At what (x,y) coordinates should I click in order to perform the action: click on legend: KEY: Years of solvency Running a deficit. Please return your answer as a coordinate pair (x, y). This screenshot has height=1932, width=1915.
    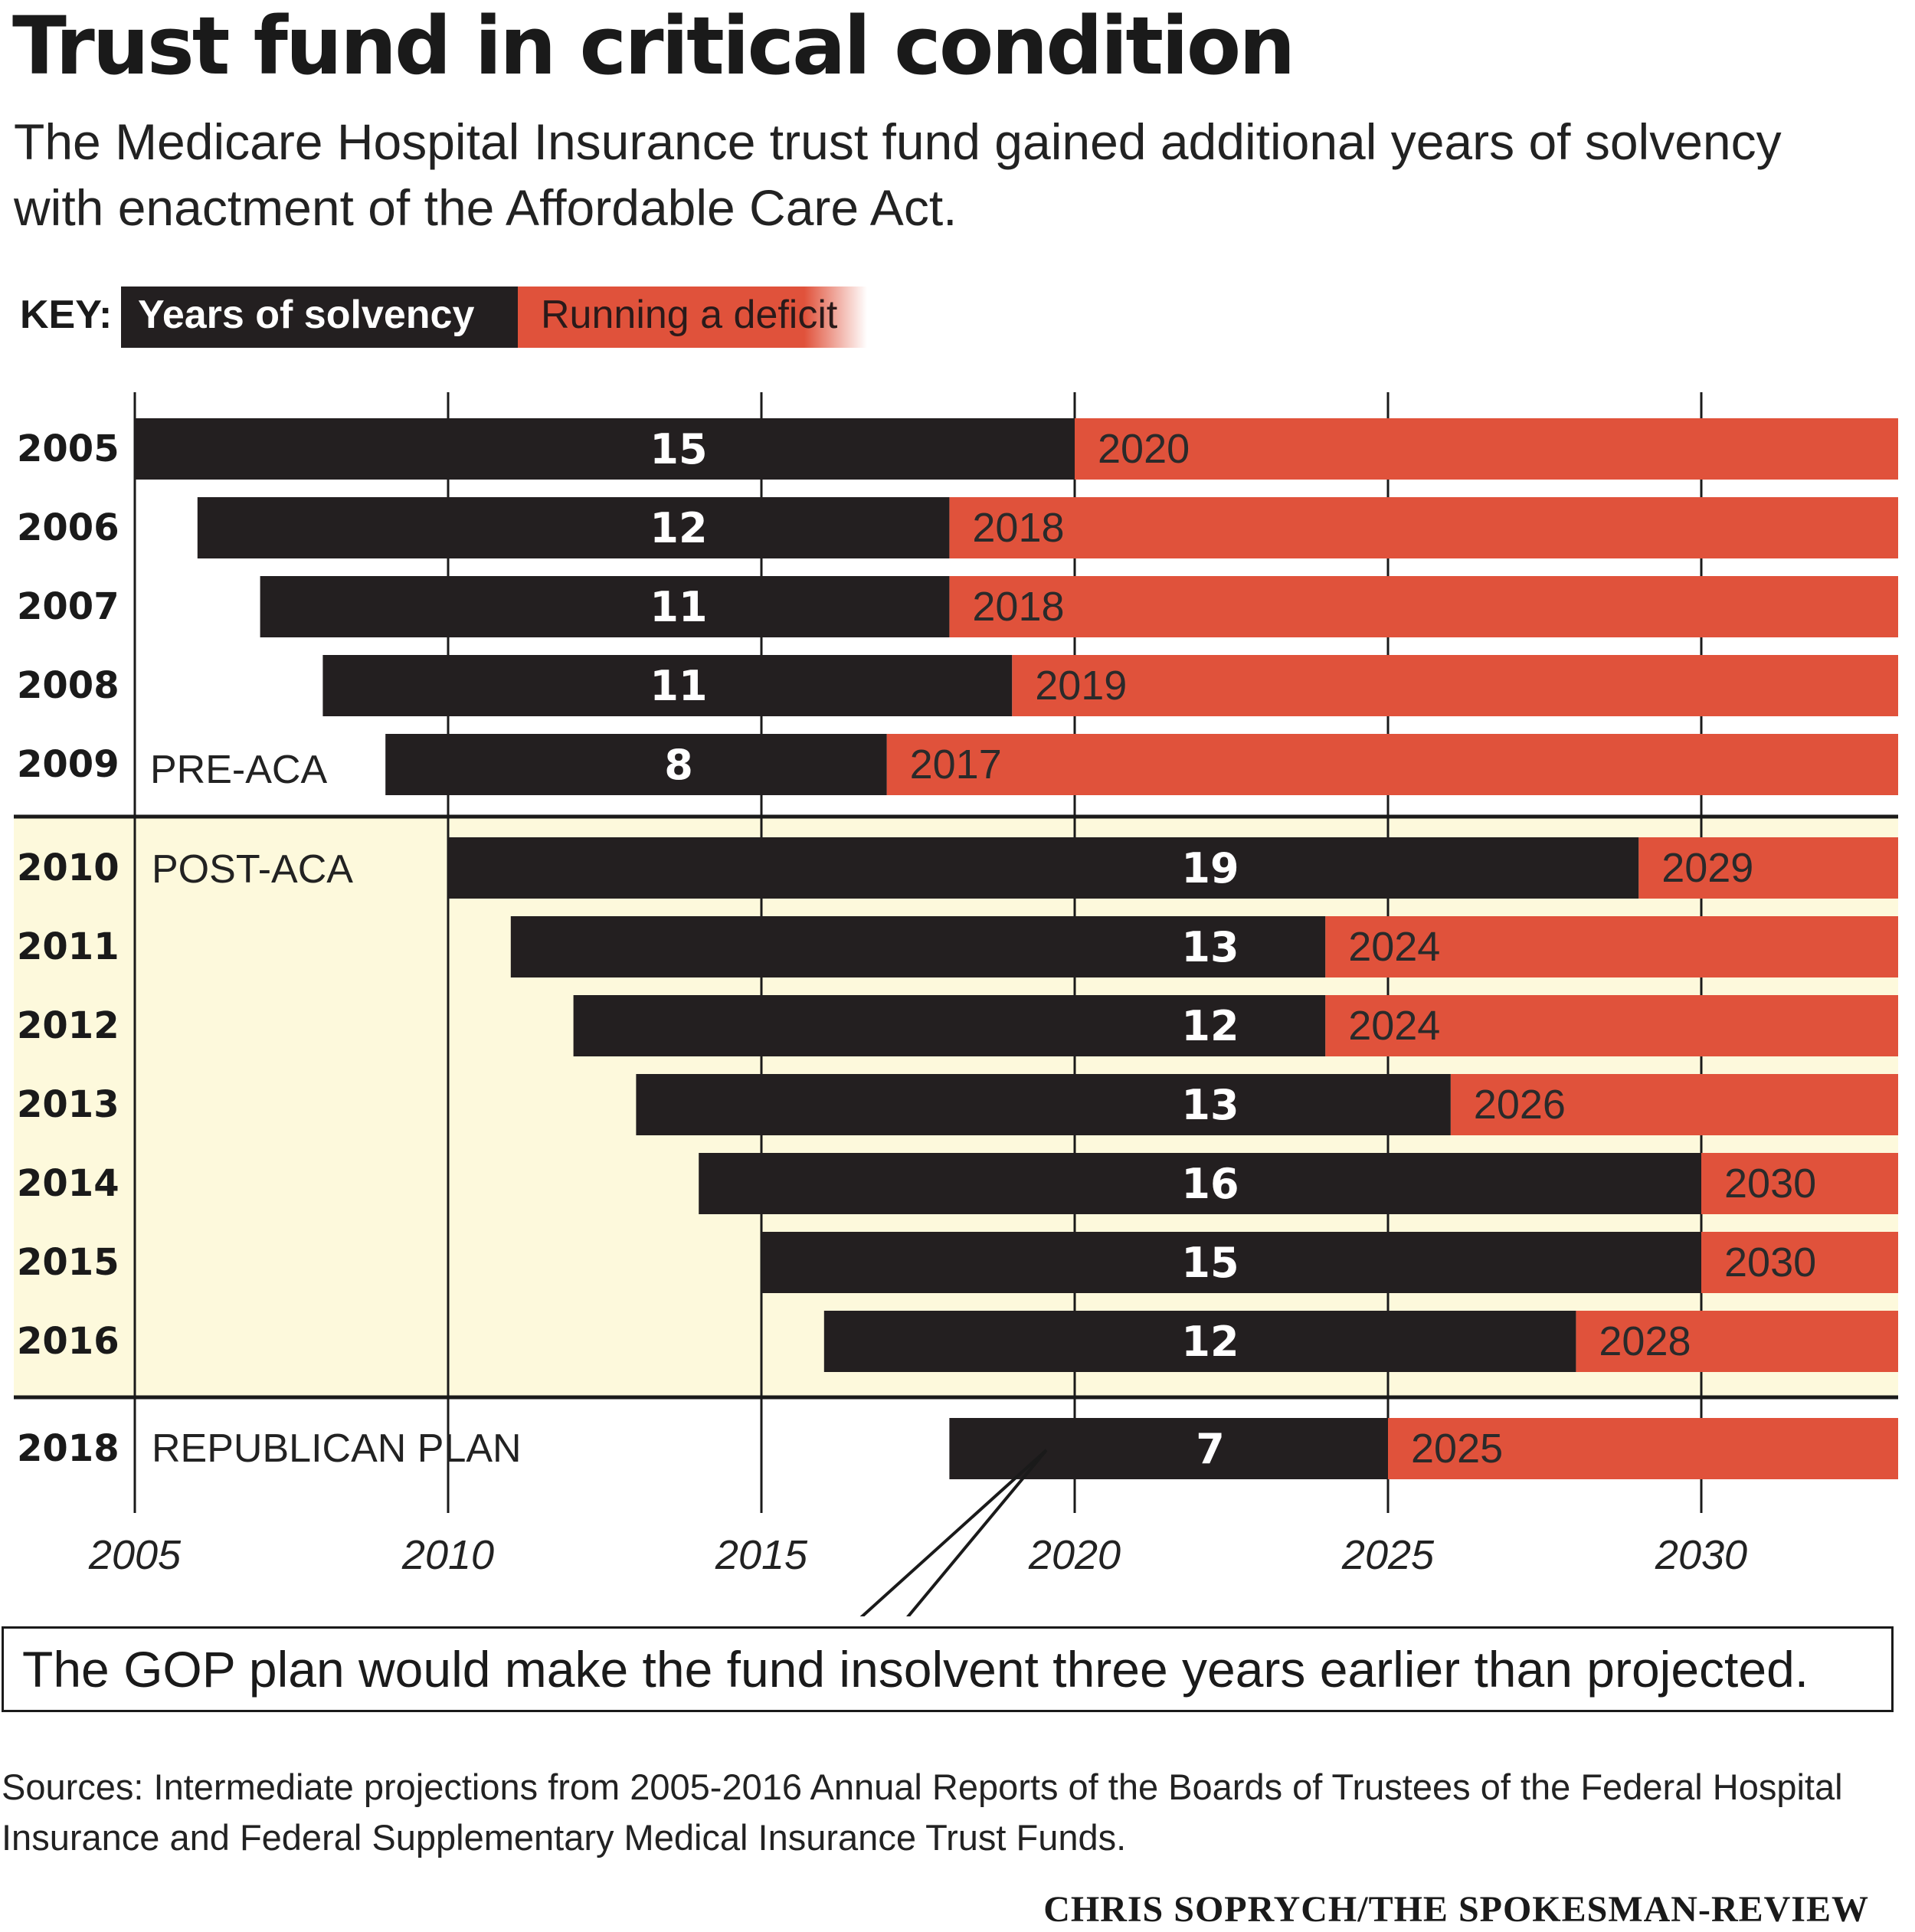
    Looking at the image, I should click on (444, 317).